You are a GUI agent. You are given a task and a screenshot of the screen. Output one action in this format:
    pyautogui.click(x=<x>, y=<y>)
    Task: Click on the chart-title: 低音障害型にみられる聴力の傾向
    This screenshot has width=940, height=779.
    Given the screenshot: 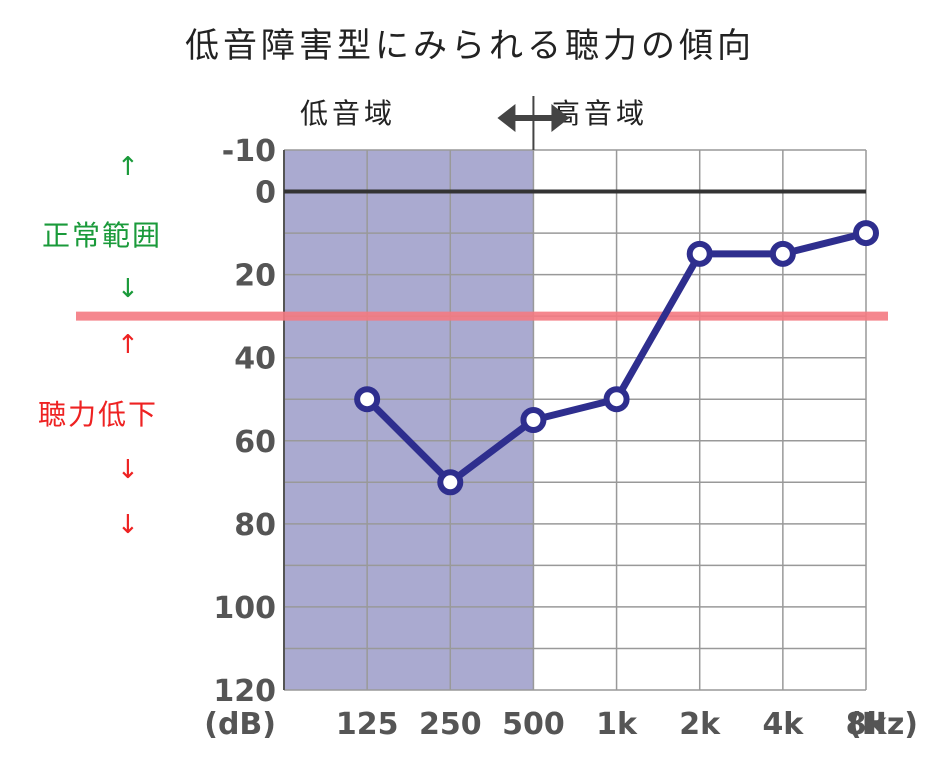 What is the action you would take?
    pyautogui.click(x=470, y=46)
    